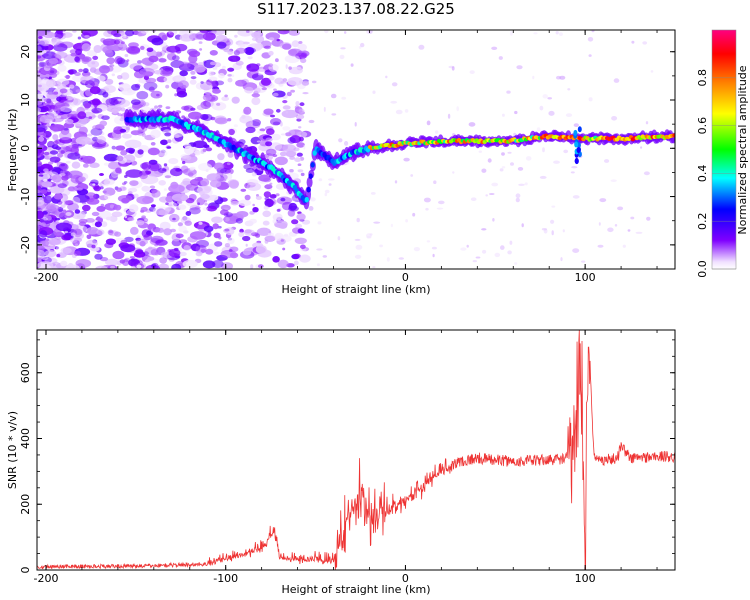  I want to click on x-tick-label: -100, so click(225, 578).